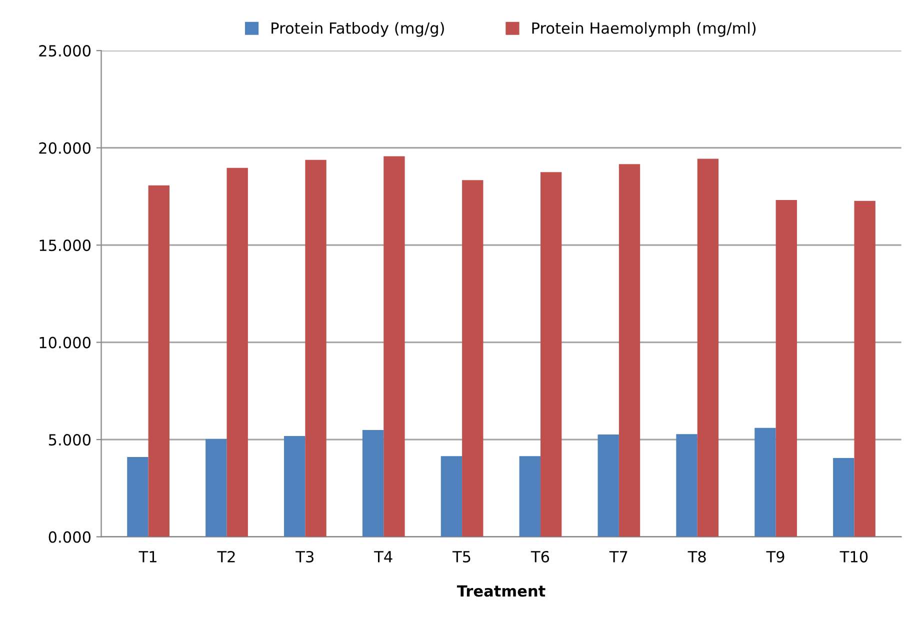 The image size is (904, 617). Describe the element at coordinates (461, 557) in the screenshot. I see `x-tick-label: T5` at that location.